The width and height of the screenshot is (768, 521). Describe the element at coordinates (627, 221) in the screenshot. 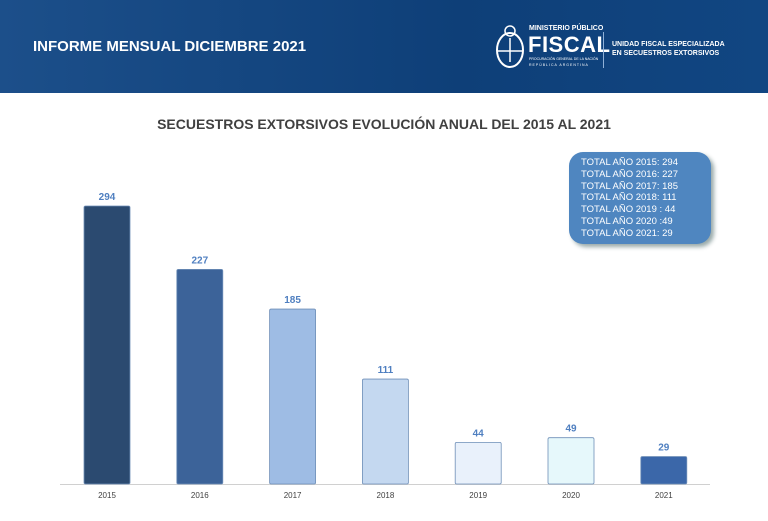

I see `total-line: TOTAL AÑO 2020 :49` at that location.